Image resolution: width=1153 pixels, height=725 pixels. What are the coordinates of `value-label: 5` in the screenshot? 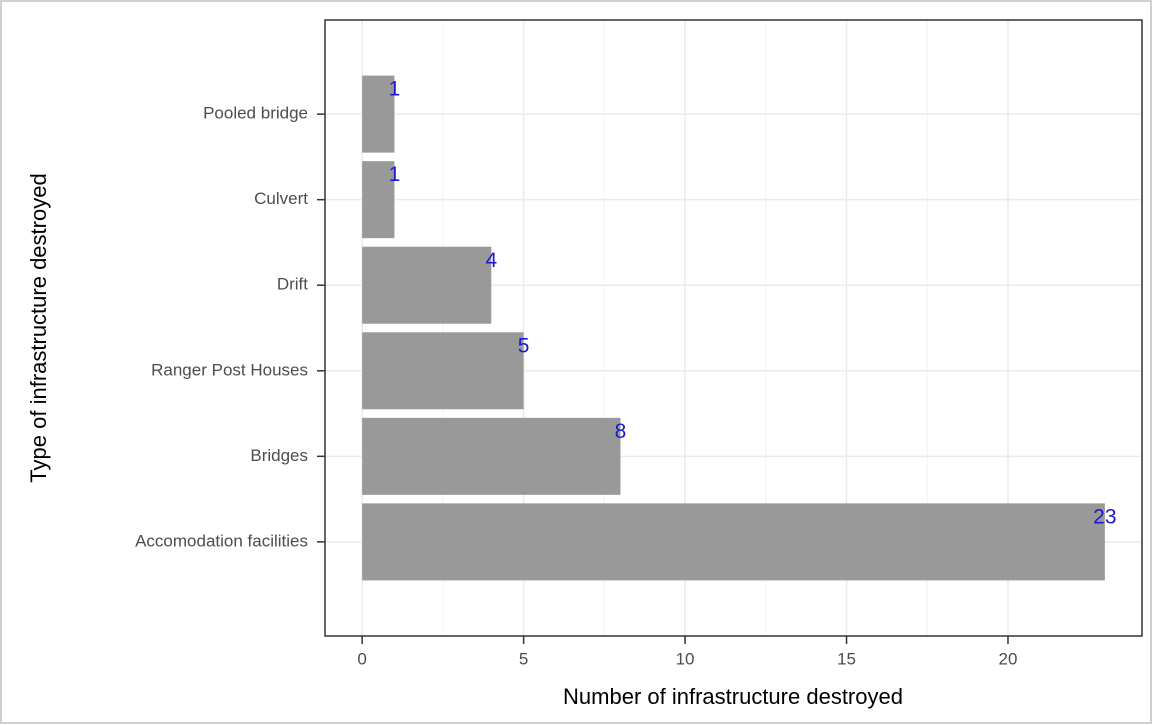 It's located at (524, 345).